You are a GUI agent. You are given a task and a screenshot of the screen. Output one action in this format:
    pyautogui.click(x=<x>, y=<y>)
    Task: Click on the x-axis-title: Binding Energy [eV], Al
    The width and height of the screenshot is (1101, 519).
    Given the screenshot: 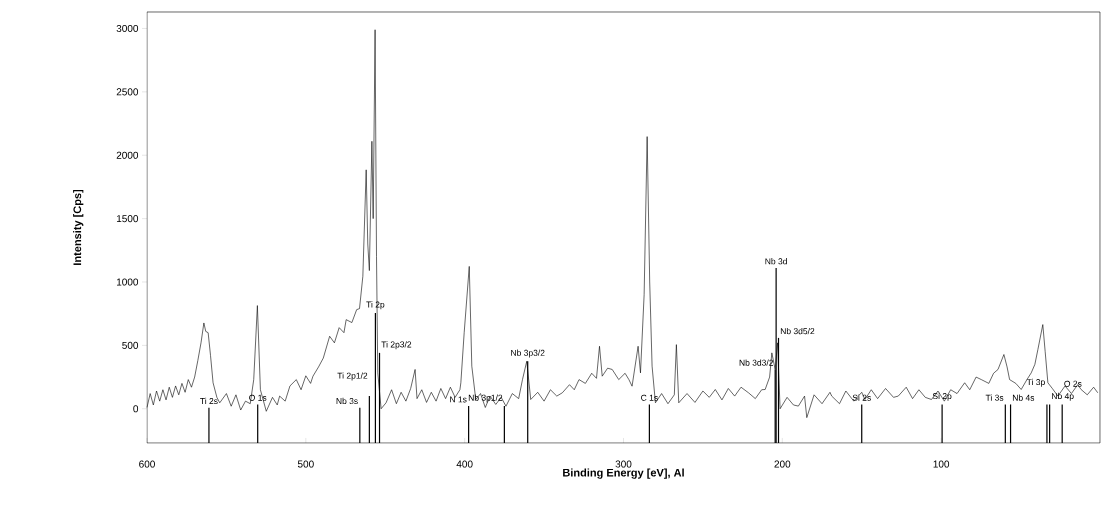 What is the action you would take?
    pyautogui.click(x=623, y=473)
    